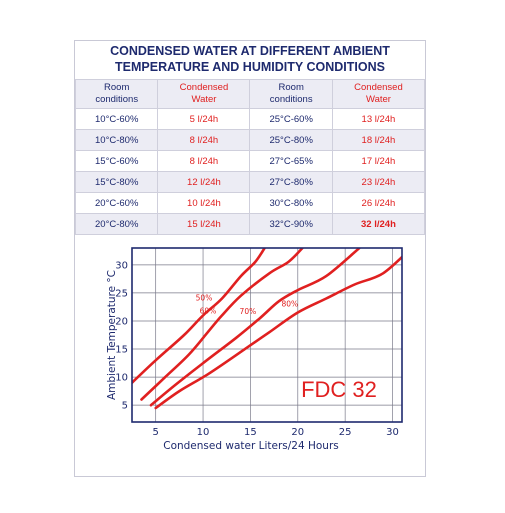  Describe the element at coordinates (378, 203) in the screenshot. I see `table-cell: 26 l/24h` at that location.